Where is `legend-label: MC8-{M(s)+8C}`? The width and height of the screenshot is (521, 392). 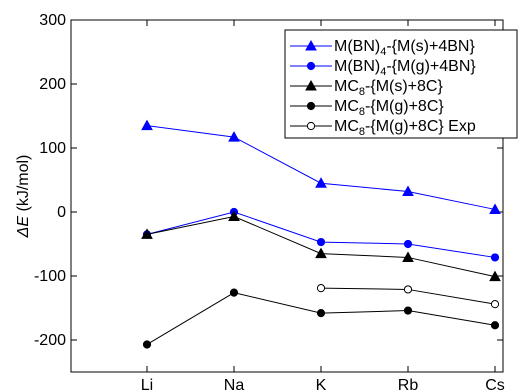 legend-label: MC8-{M(s)+8C} is located at coordinates (388, 88).